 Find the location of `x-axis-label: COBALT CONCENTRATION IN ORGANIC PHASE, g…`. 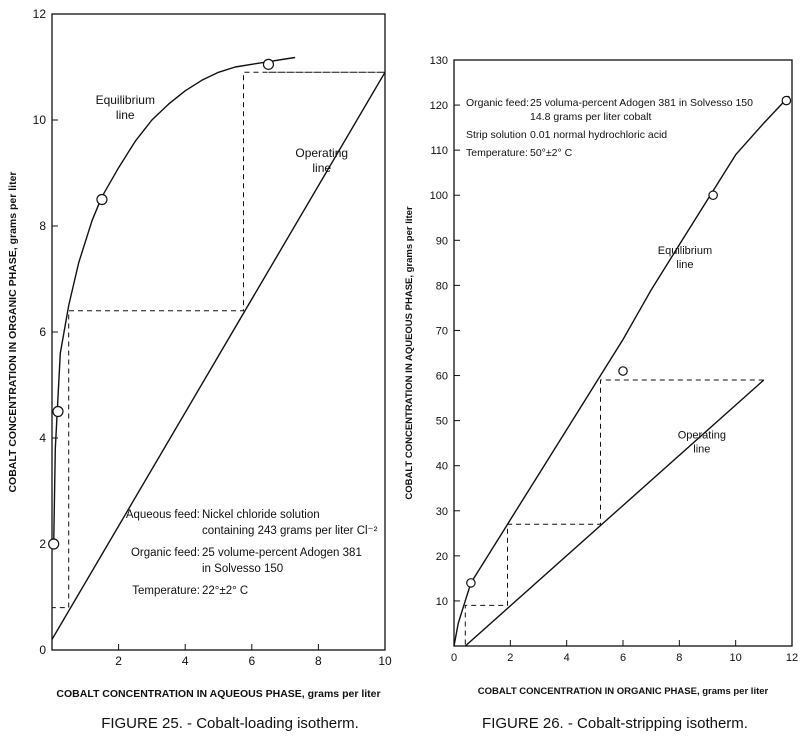

x-axis-label: COBALT CONCENTRATION IN ORGANIC PHASE, g… is located at coordinates (623, 691).